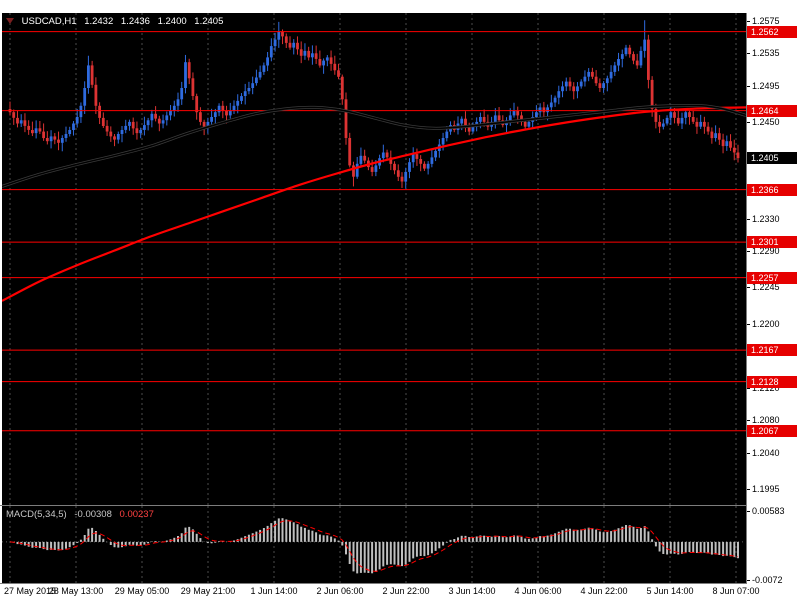 Image resolution: width=800 pixels, height=600 pixels. I want to click on level-price-label: 1.2366, so click(772, 189).